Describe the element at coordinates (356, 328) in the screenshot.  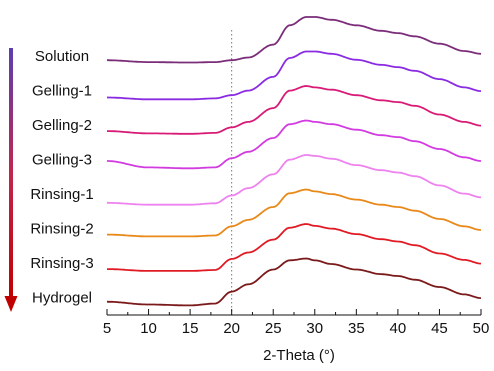
I see `x-tick-label: 35` at that location.